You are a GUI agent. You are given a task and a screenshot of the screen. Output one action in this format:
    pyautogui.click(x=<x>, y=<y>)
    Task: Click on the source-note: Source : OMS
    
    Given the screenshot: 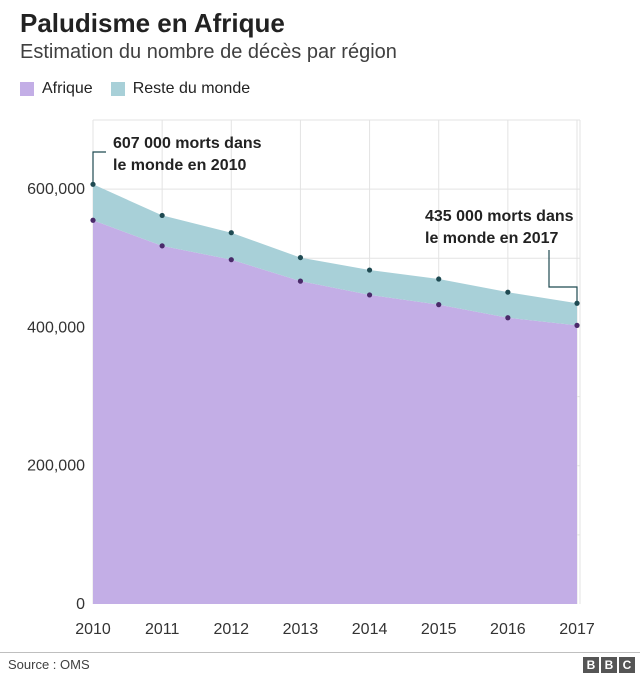 What is the action you would take?
    pyautogui.click(x=49, y=664)
    